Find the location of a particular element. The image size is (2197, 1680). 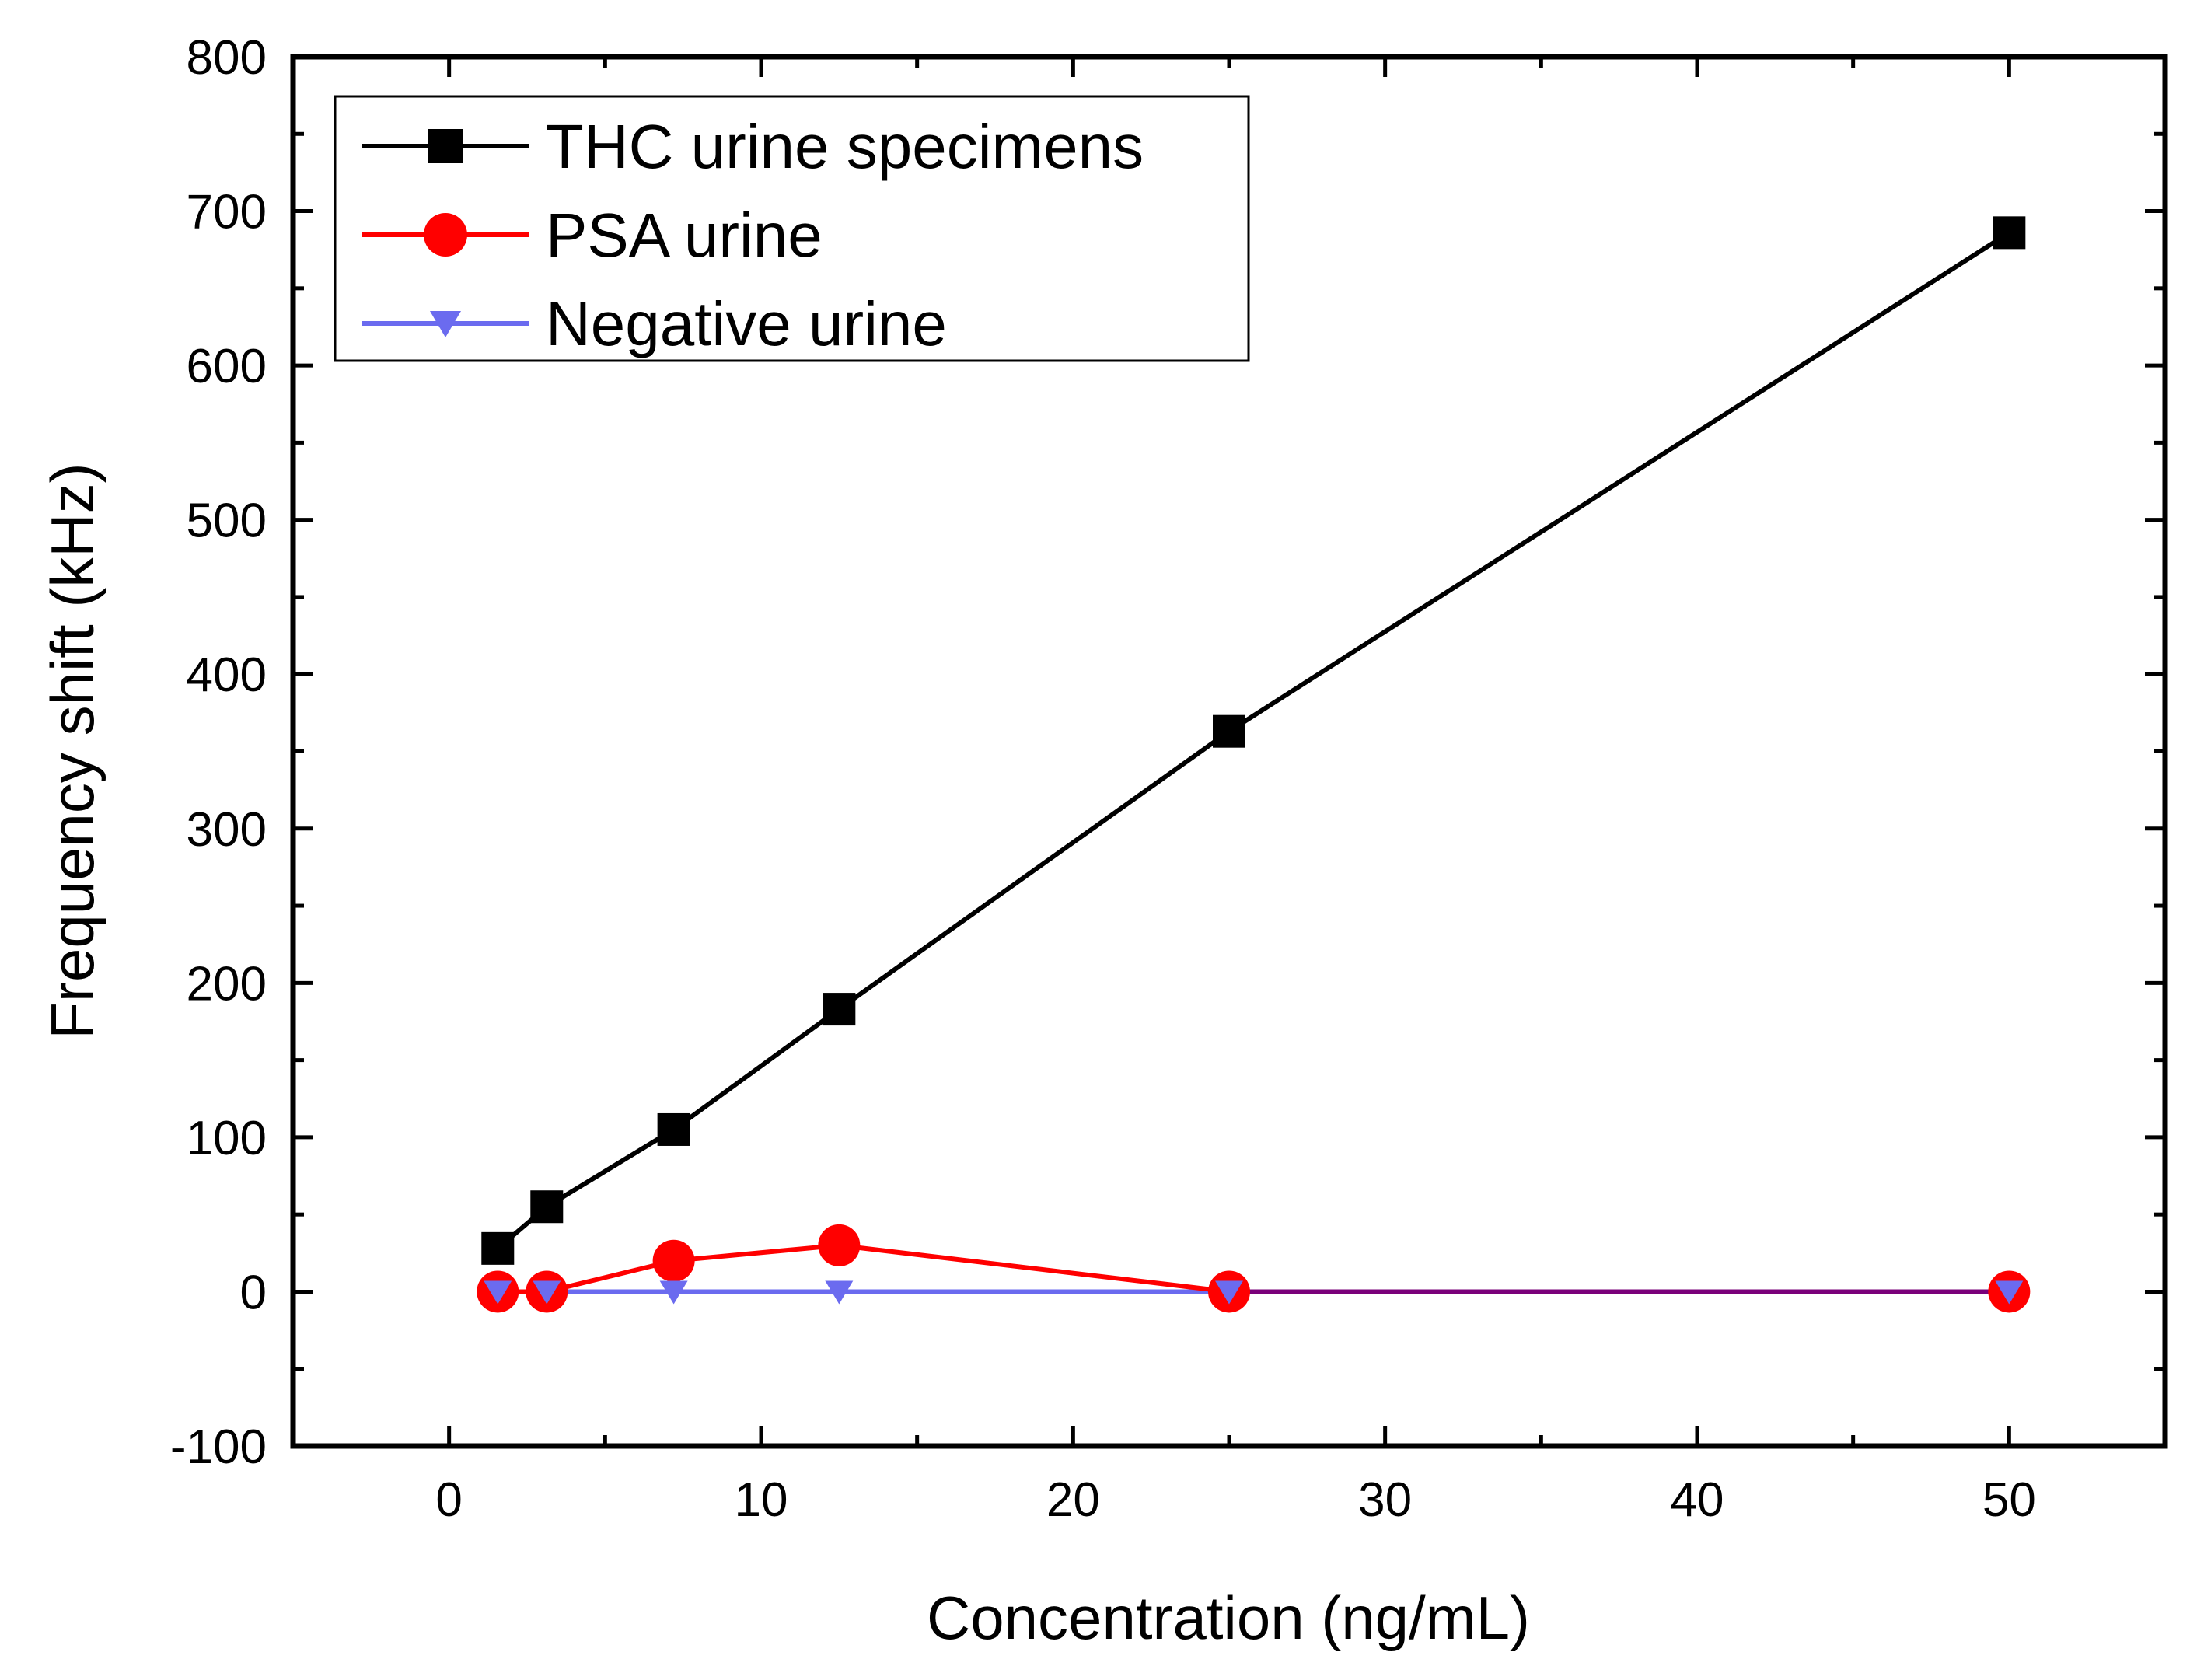

x-tick-label: 30 is located at coordinates (1385, 1500).